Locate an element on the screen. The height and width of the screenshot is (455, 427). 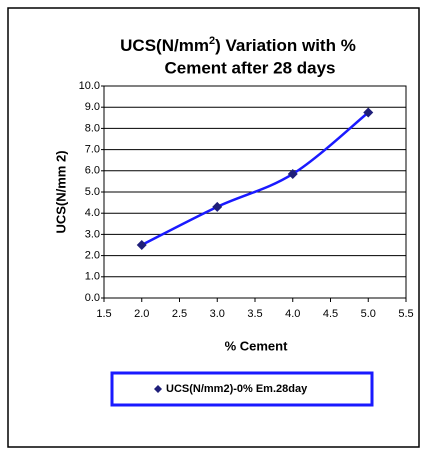
legend-box-inner is located at coordinates (242, 389).